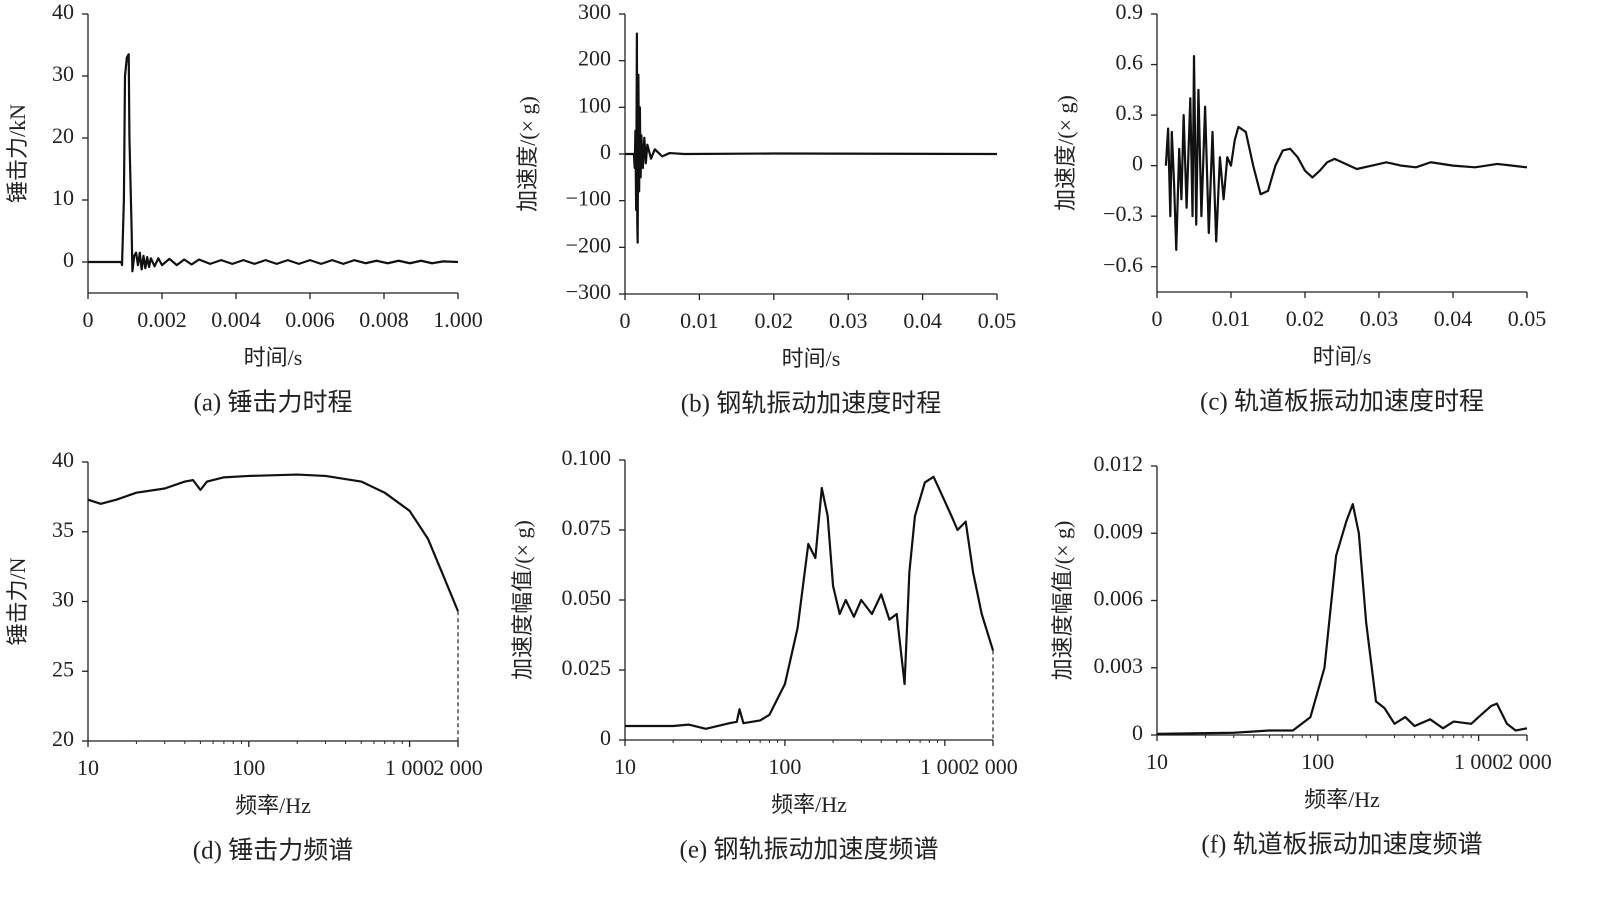 The image size is (1600, 897). What do you see at coordinates (384, 319) in the screenshot?
I see `x-tick-label: 0.008` at bounding box center [384, 319].